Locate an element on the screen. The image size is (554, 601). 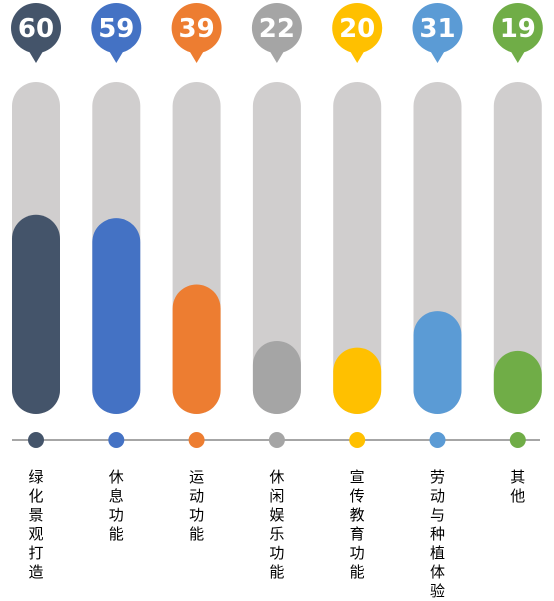
category-label: 劳动与种植体验 is located at coordinates (437, 534).